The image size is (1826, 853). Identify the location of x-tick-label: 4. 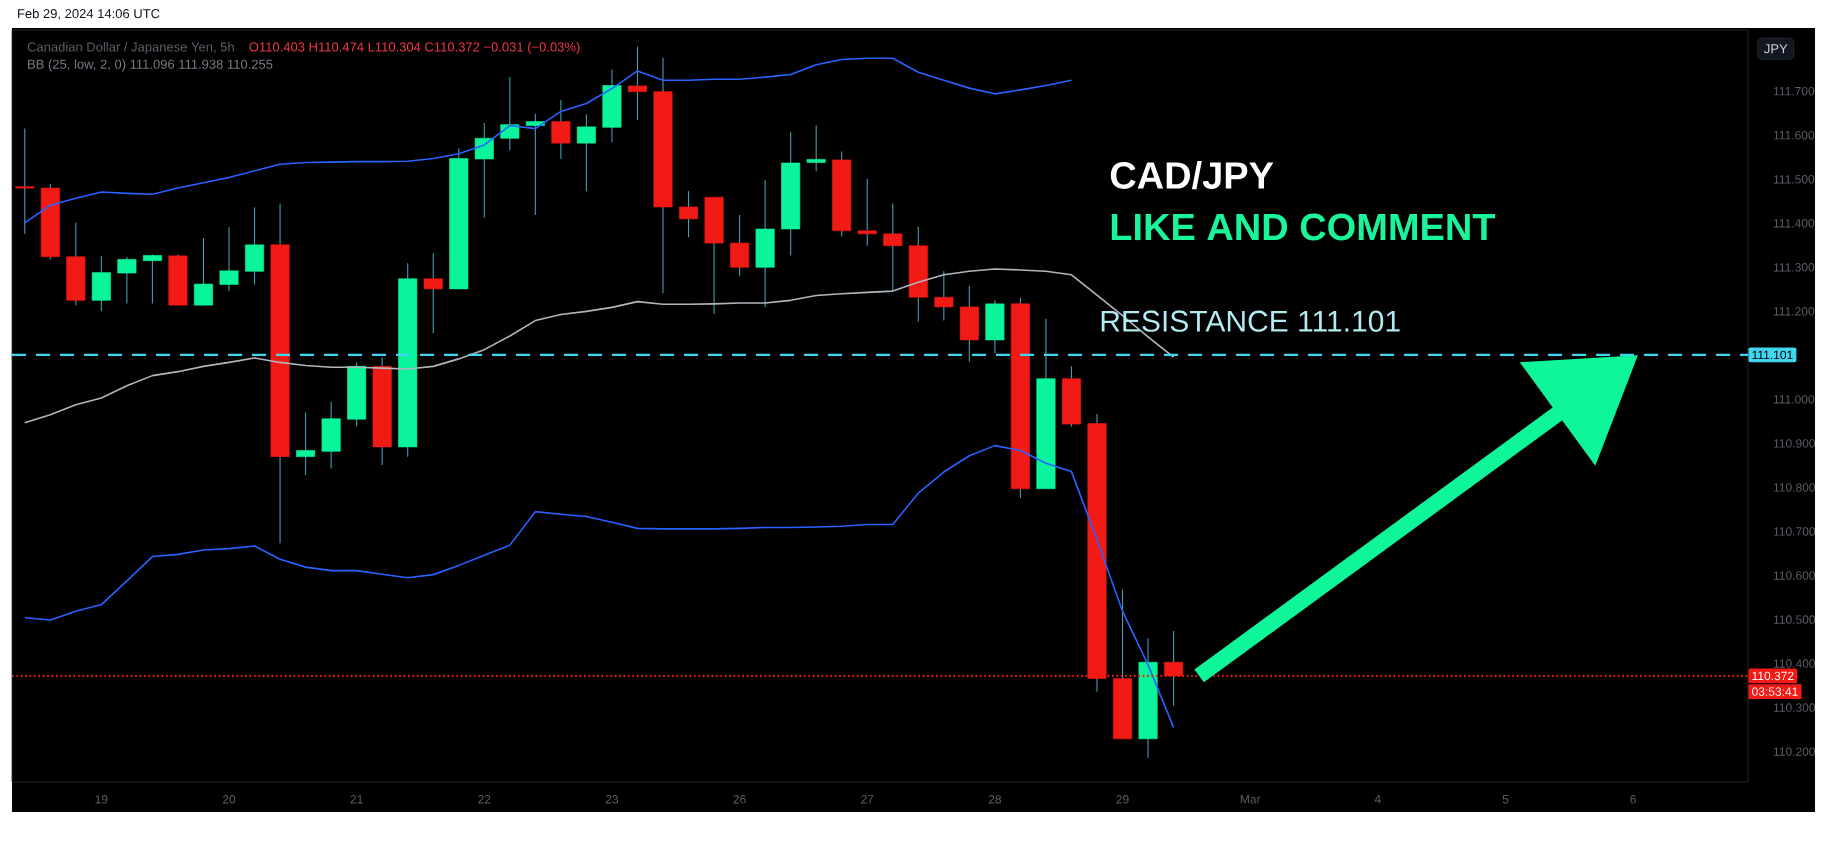
(1377, 799).